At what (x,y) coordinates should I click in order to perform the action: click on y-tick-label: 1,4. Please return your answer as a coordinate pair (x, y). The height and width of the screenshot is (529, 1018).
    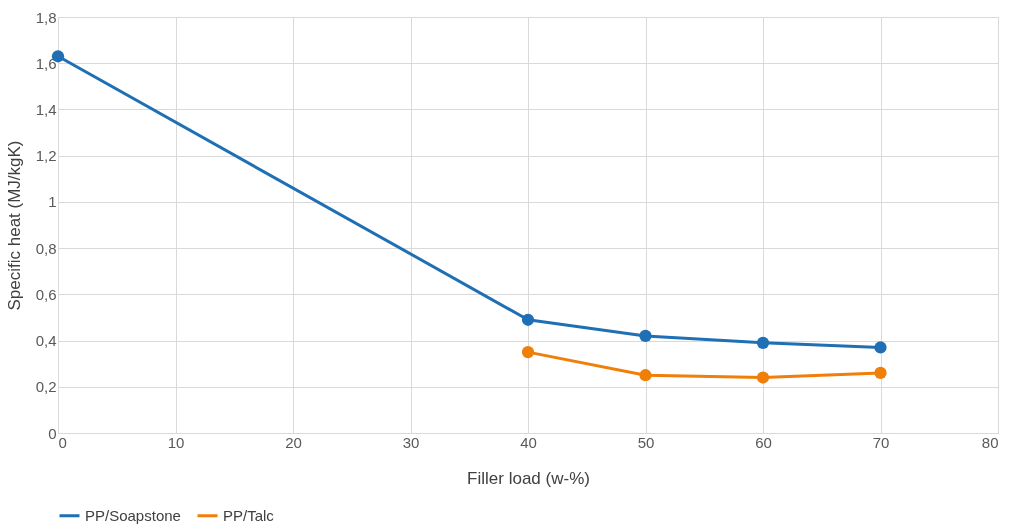
    Looking at the image, I should click on (46, 109).